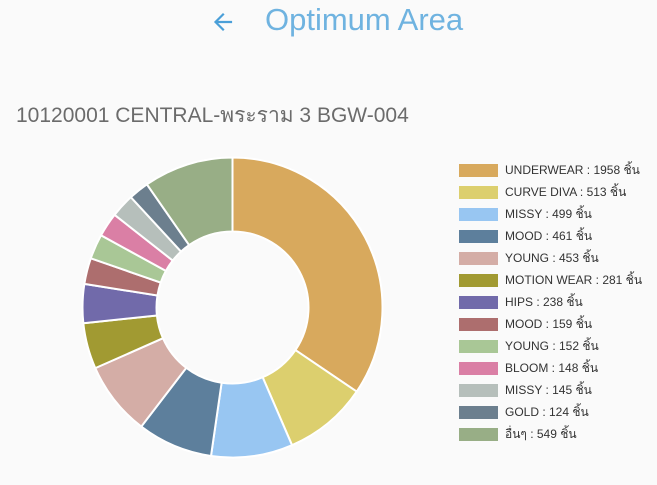 This screenshot has width=657, height=485. Describe the element at coordinates (544, 301) in the screenshot. I see `legend-label: HIPS : 238 ชิ้น` at that location.